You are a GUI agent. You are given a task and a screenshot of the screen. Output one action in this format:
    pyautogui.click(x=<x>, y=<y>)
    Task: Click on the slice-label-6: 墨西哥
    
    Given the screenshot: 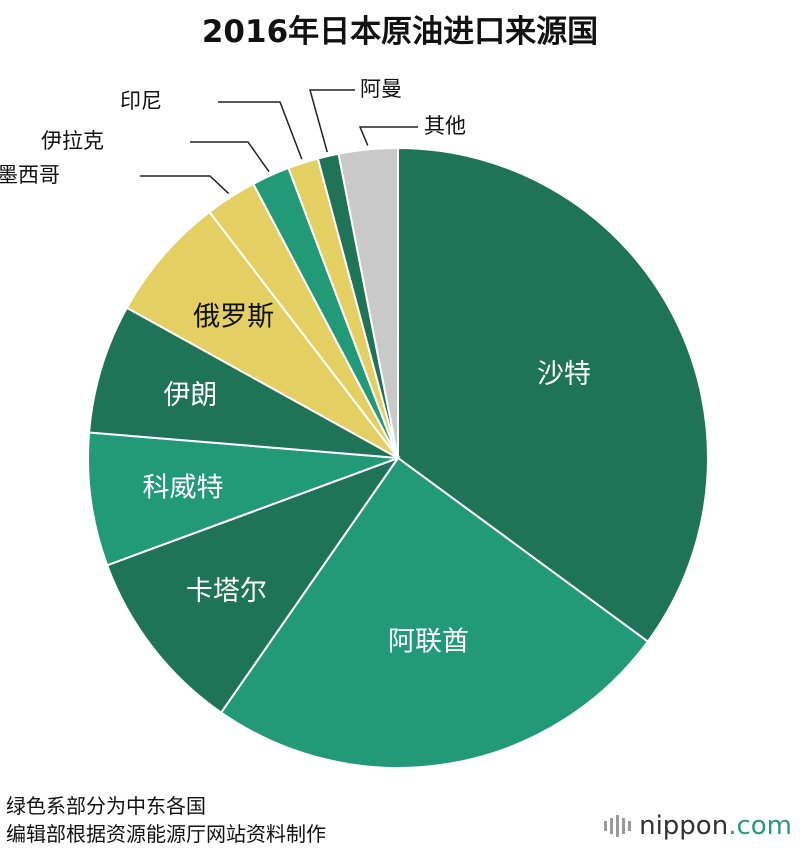 What is the action you would take?
    pyautogui.click(x=30, y=175)
    